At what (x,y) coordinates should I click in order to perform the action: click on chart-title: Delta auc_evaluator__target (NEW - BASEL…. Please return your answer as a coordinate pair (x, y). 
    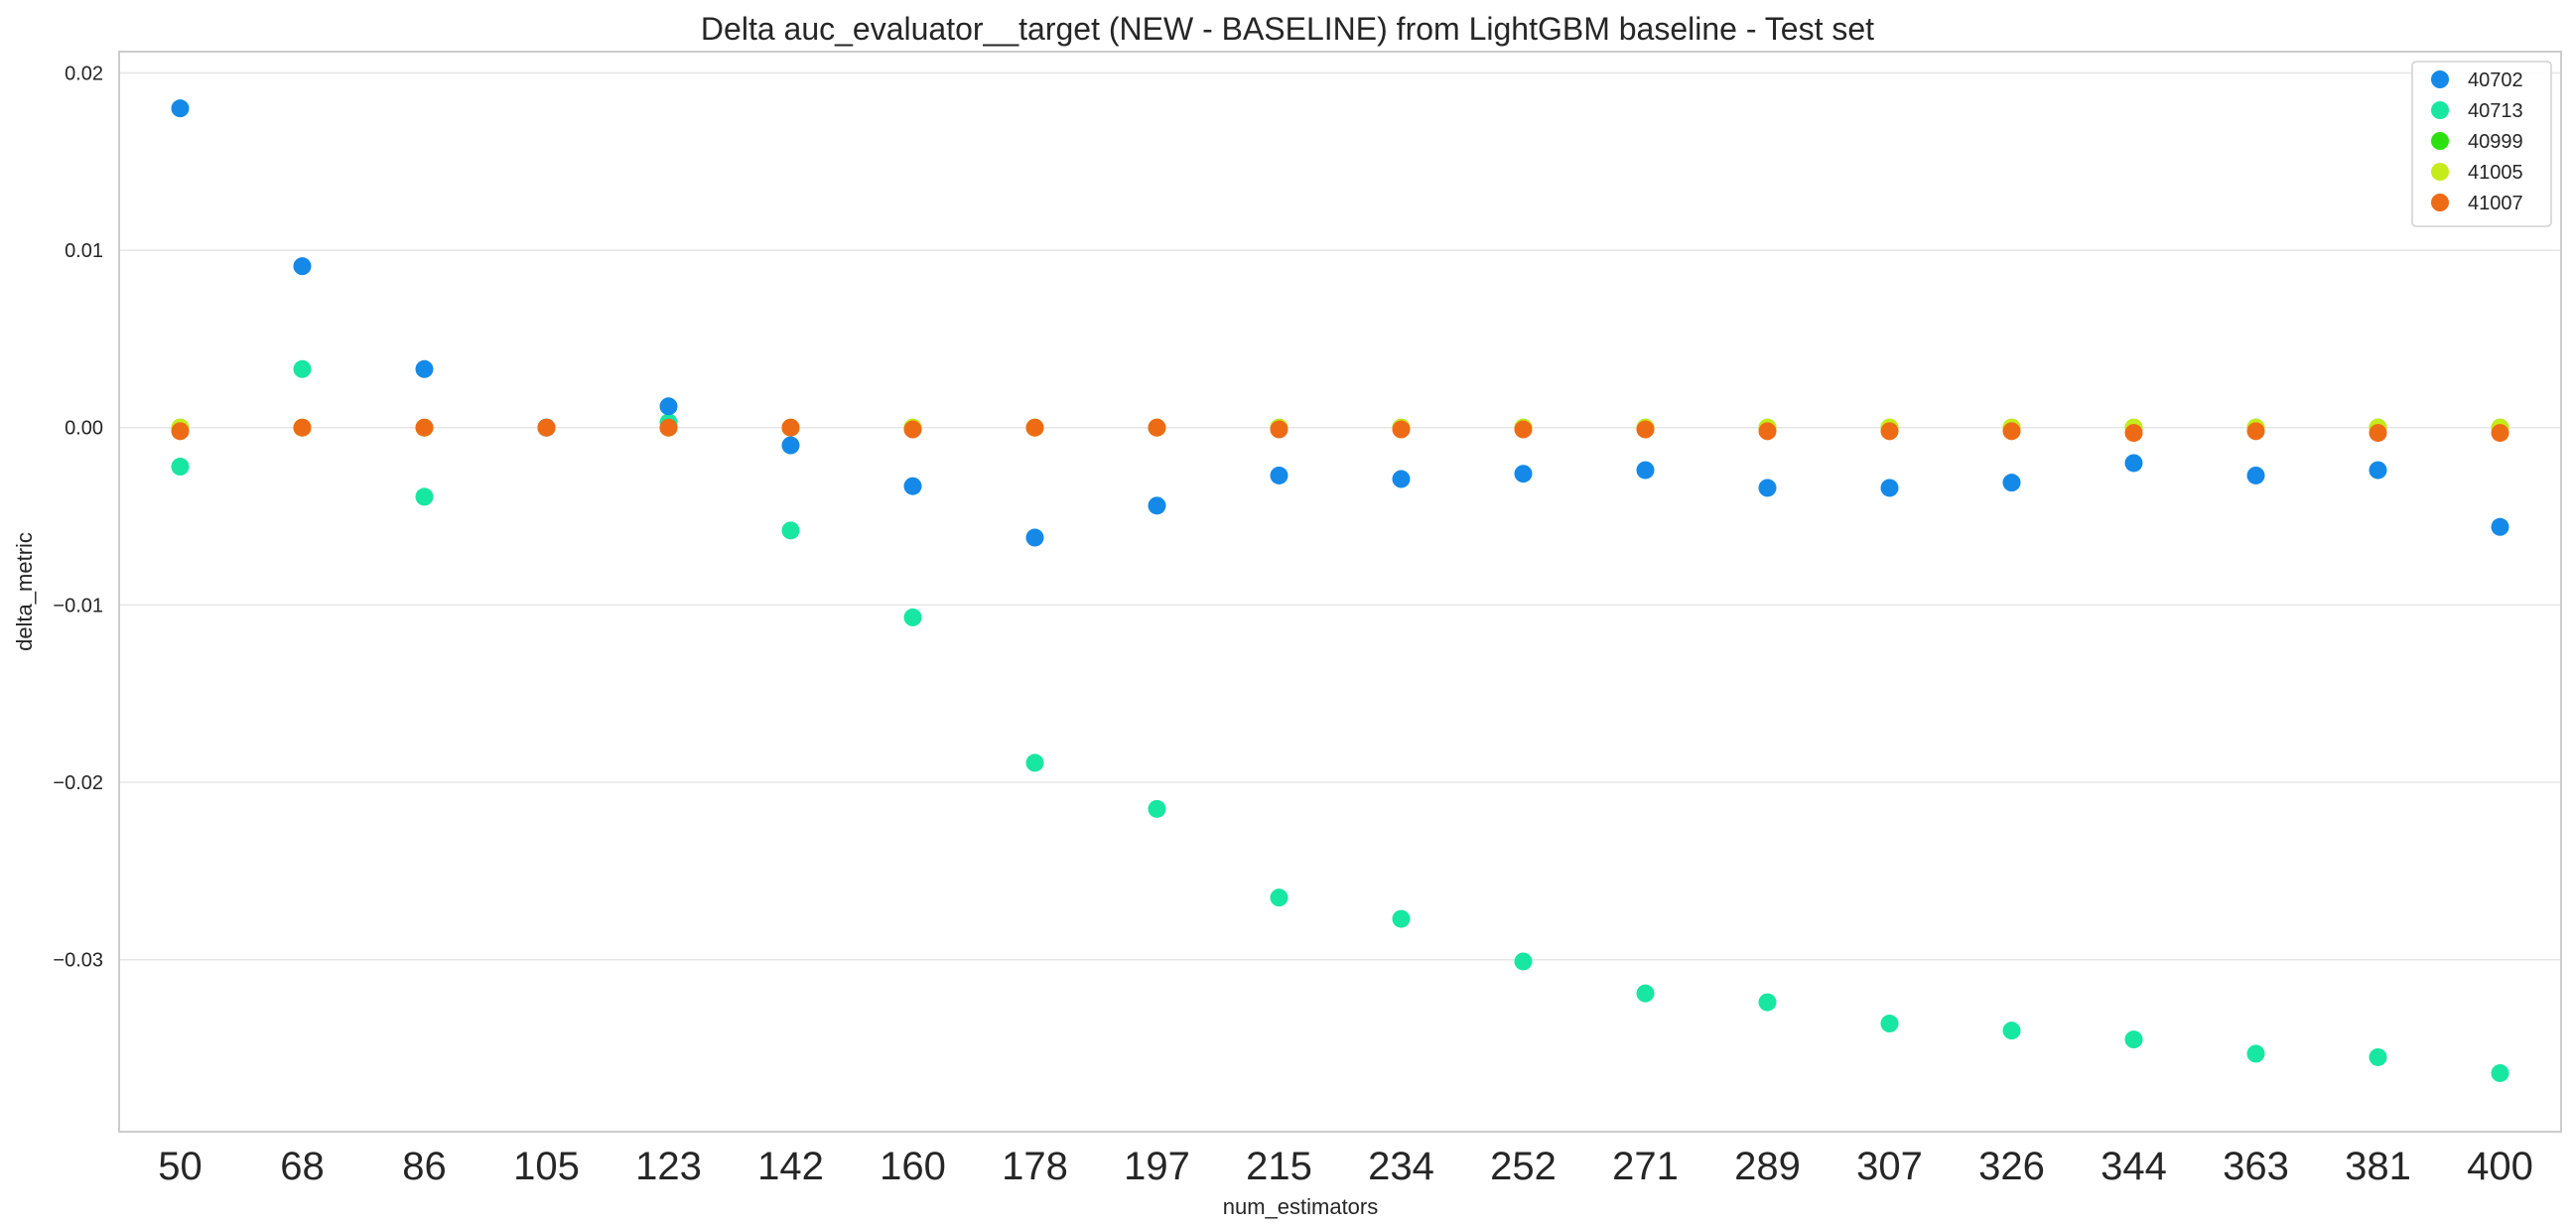
    Looking at the image, I should click on (1287, 29).